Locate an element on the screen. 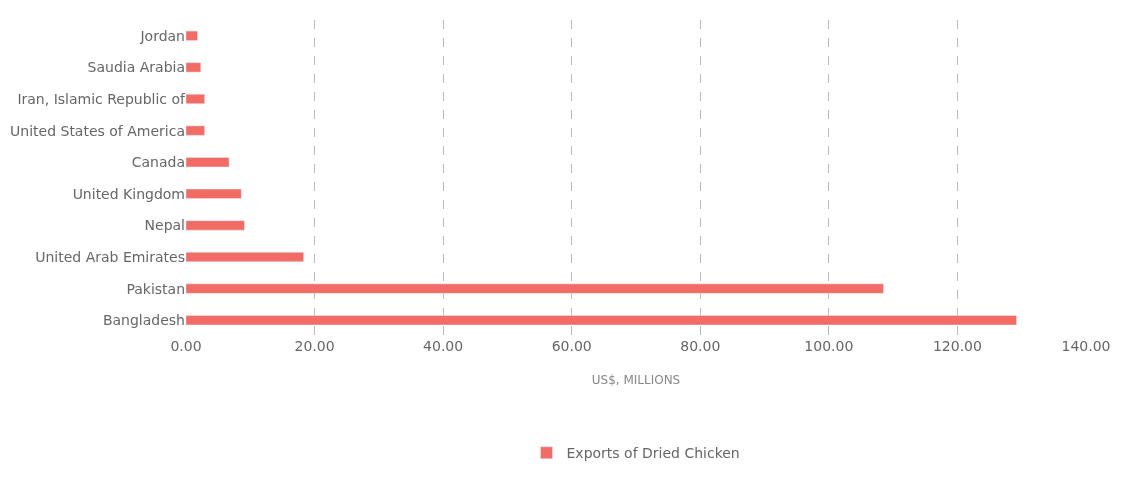 The height and width of the screenshot is (479, 1121). y-tick-label: United Arab Emirates is located at coordinates (110, 256).